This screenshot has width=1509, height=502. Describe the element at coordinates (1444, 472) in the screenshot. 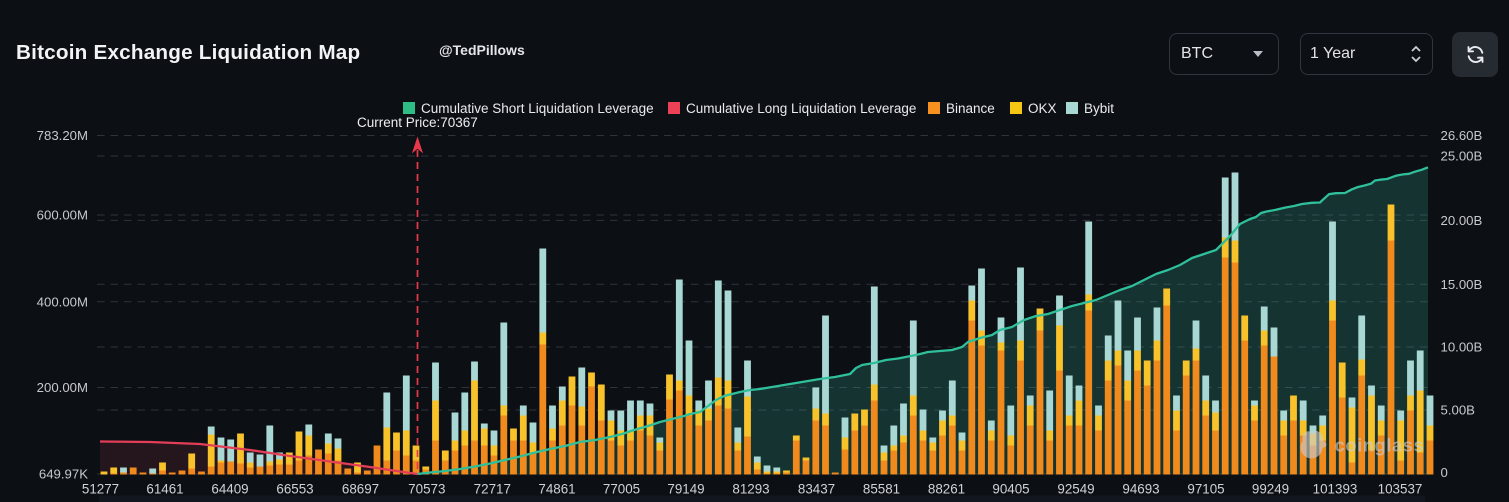

I see `svg-text: 0` at that location.